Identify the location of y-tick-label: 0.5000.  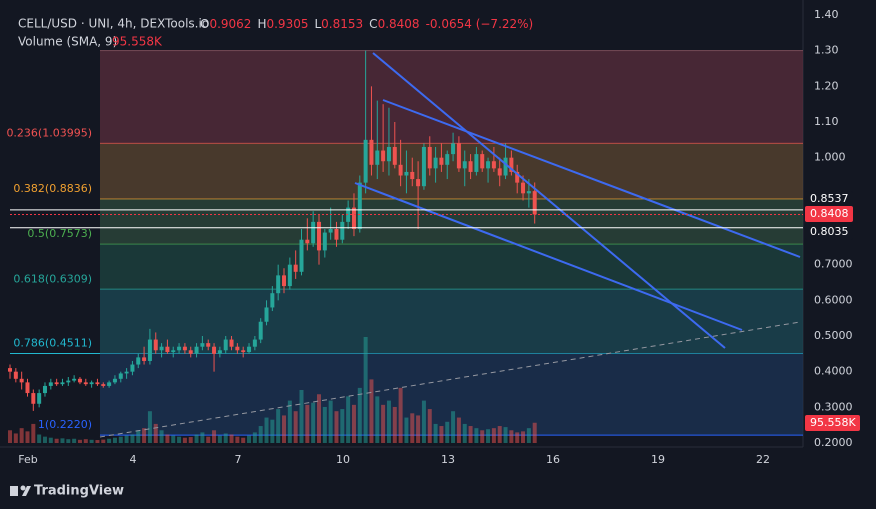
(833, 335).